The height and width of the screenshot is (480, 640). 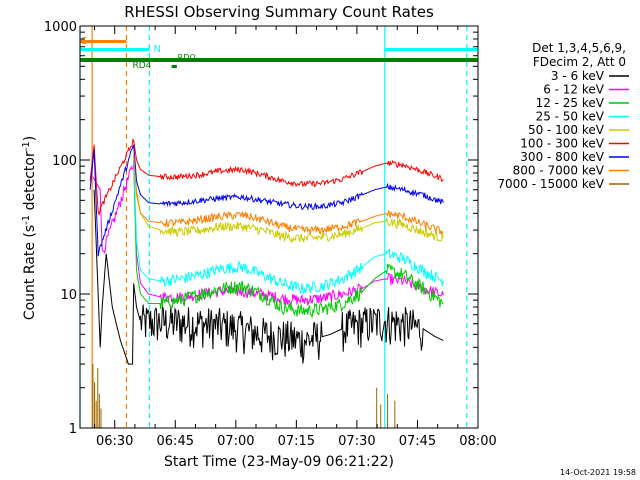 What do you see at coordinates (570, 103) in the screenshot?
I see `legend-label-2: 12 - 25 keV` at bounding box center [570, 103].